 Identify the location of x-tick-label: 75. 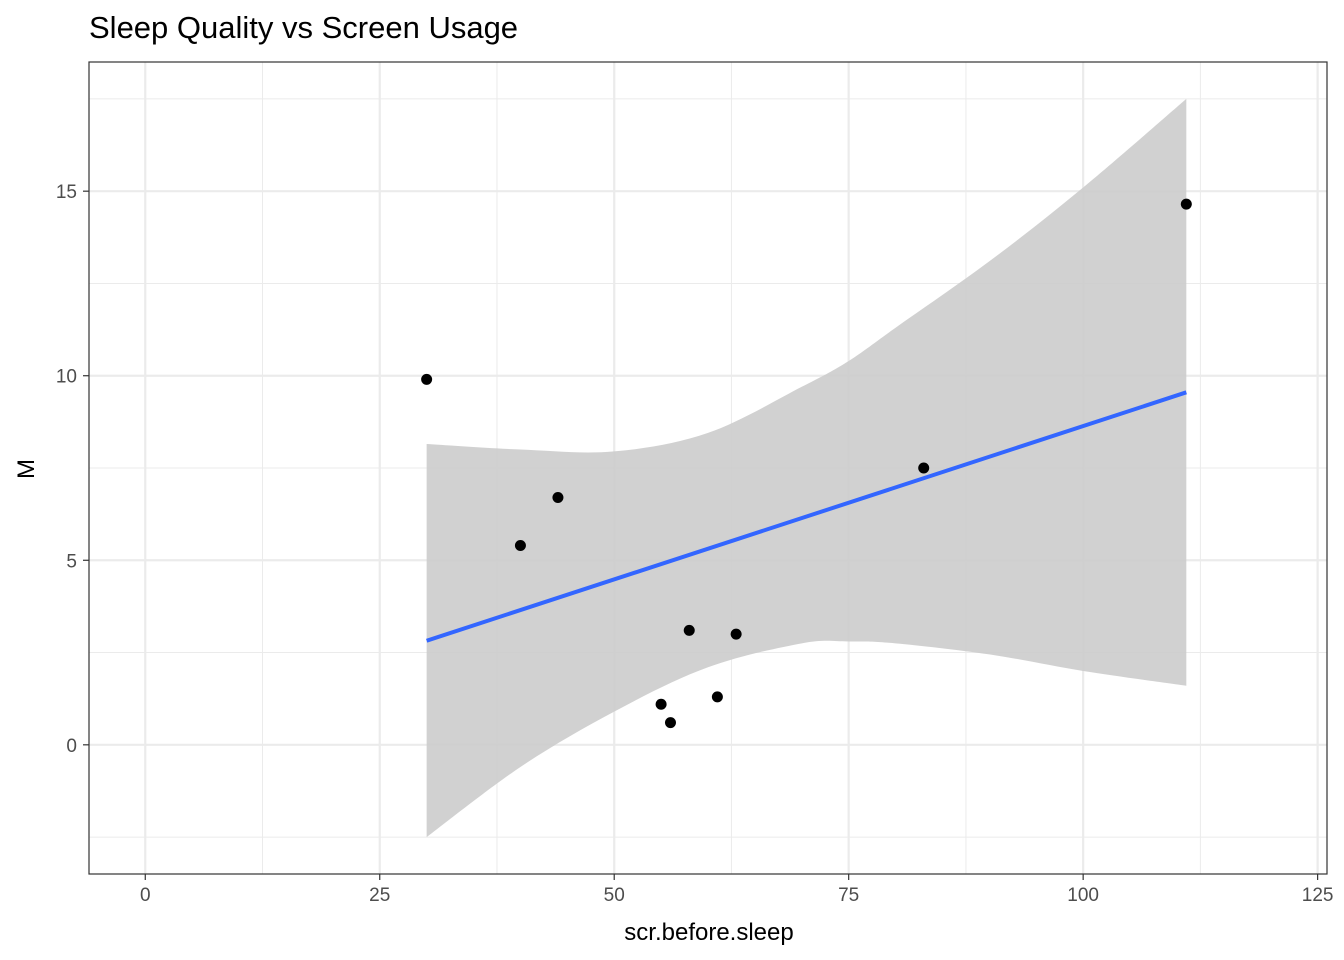
(848, 895).